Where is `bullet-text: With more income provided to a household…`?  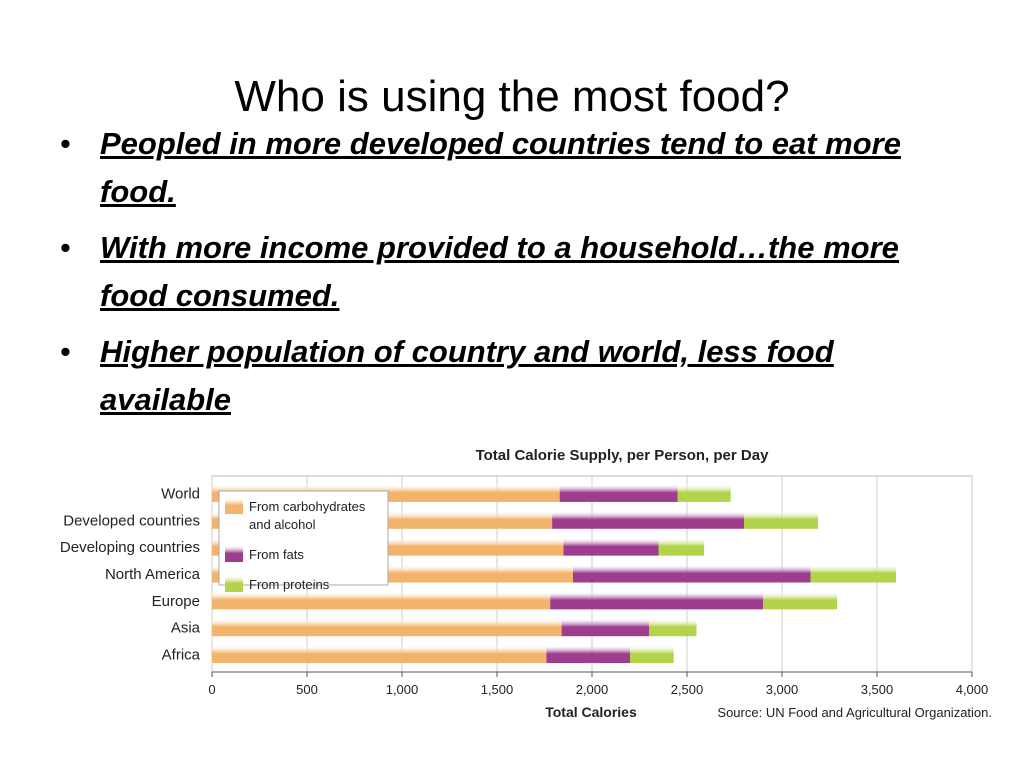 bullet-text: With more income provided to a household… is located at coordinates (499, 271).